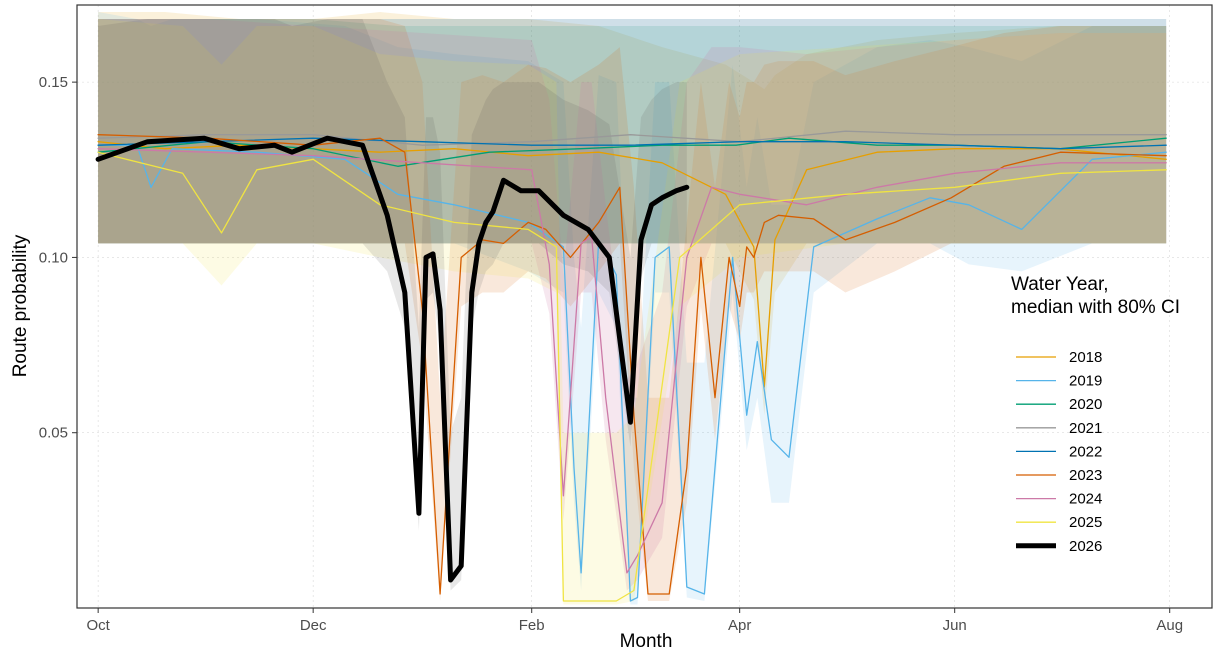 The width and height of the screenshot is (1215, 653). What do you see at coordinates (632, 143) in the screenshot?
I see `line-2022` at bounding box center [632, 143].